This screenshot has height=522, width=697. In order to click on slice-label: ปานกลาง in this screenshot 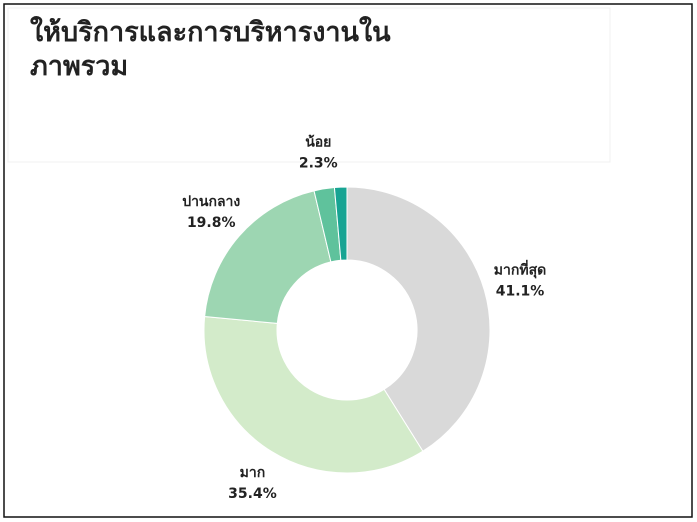, I will do `click(211, 202)`.